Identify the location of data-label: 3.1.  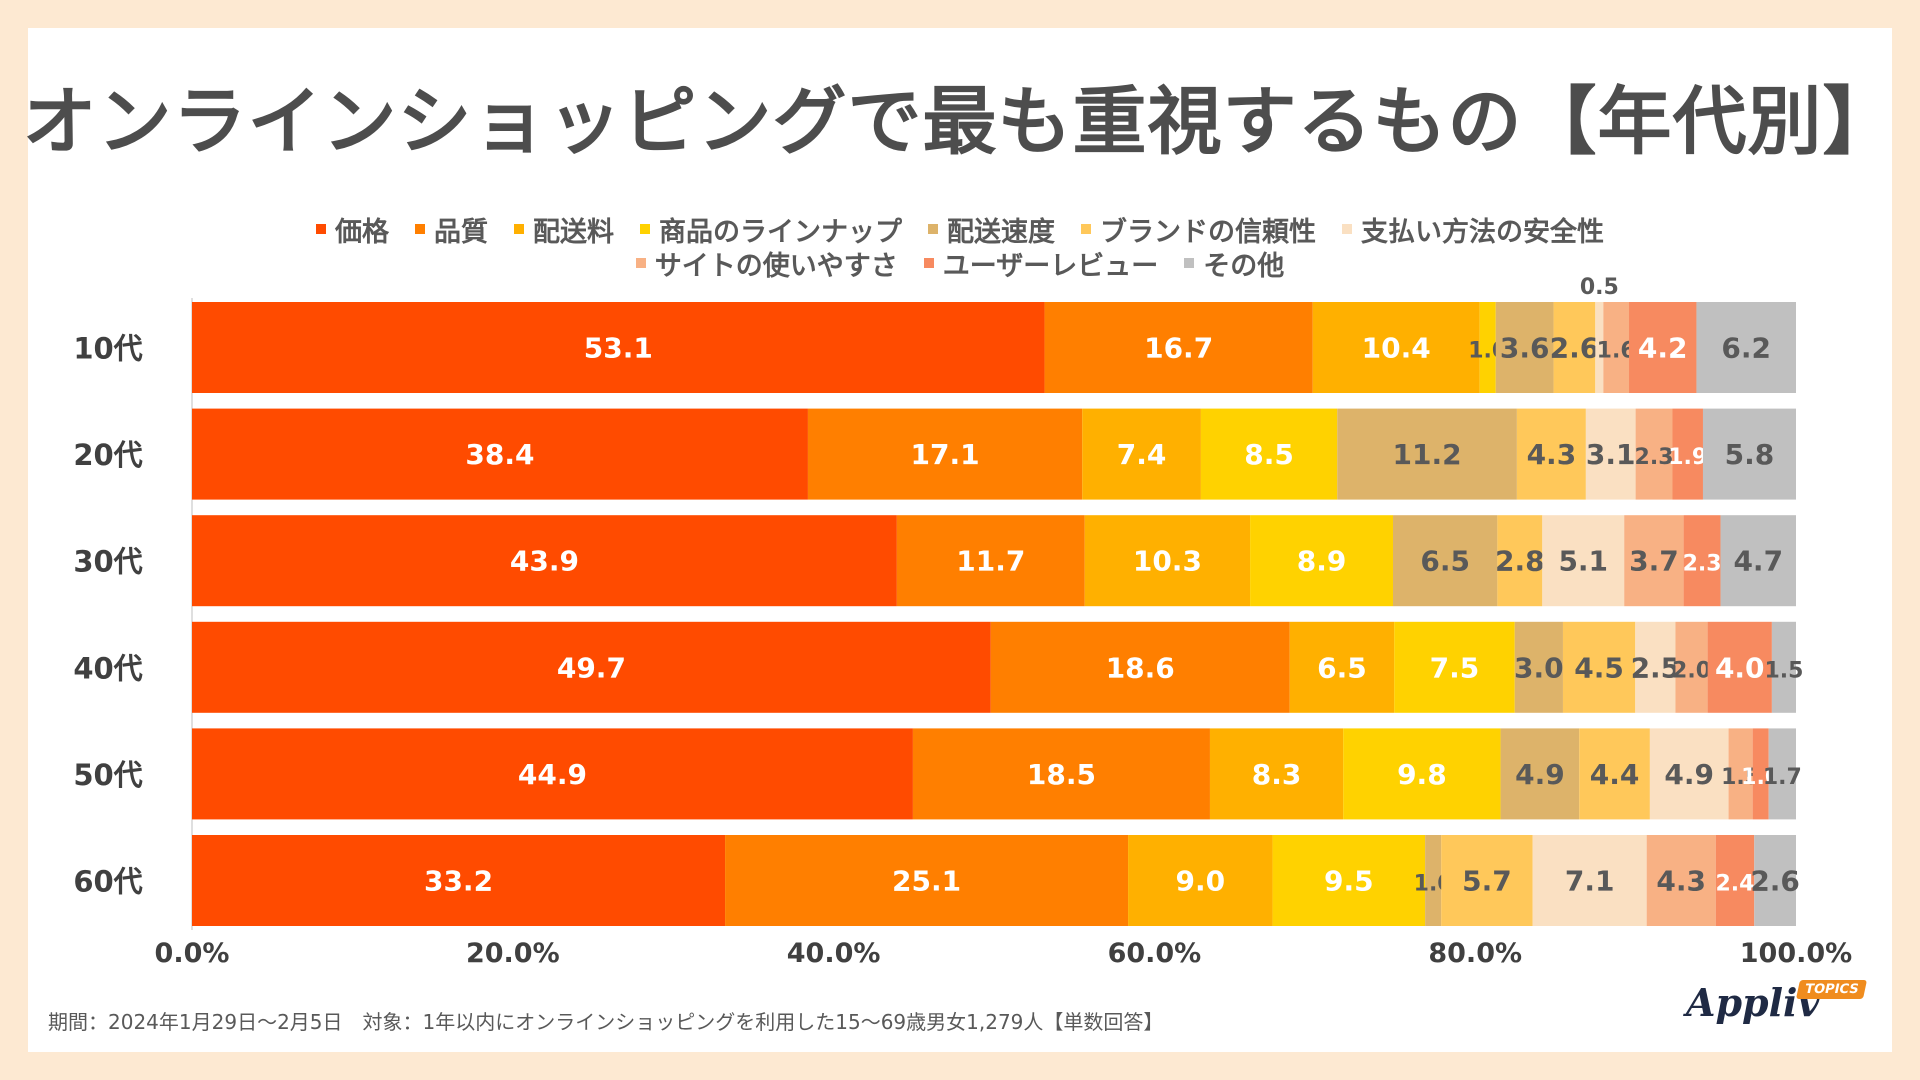
(1611, 454).